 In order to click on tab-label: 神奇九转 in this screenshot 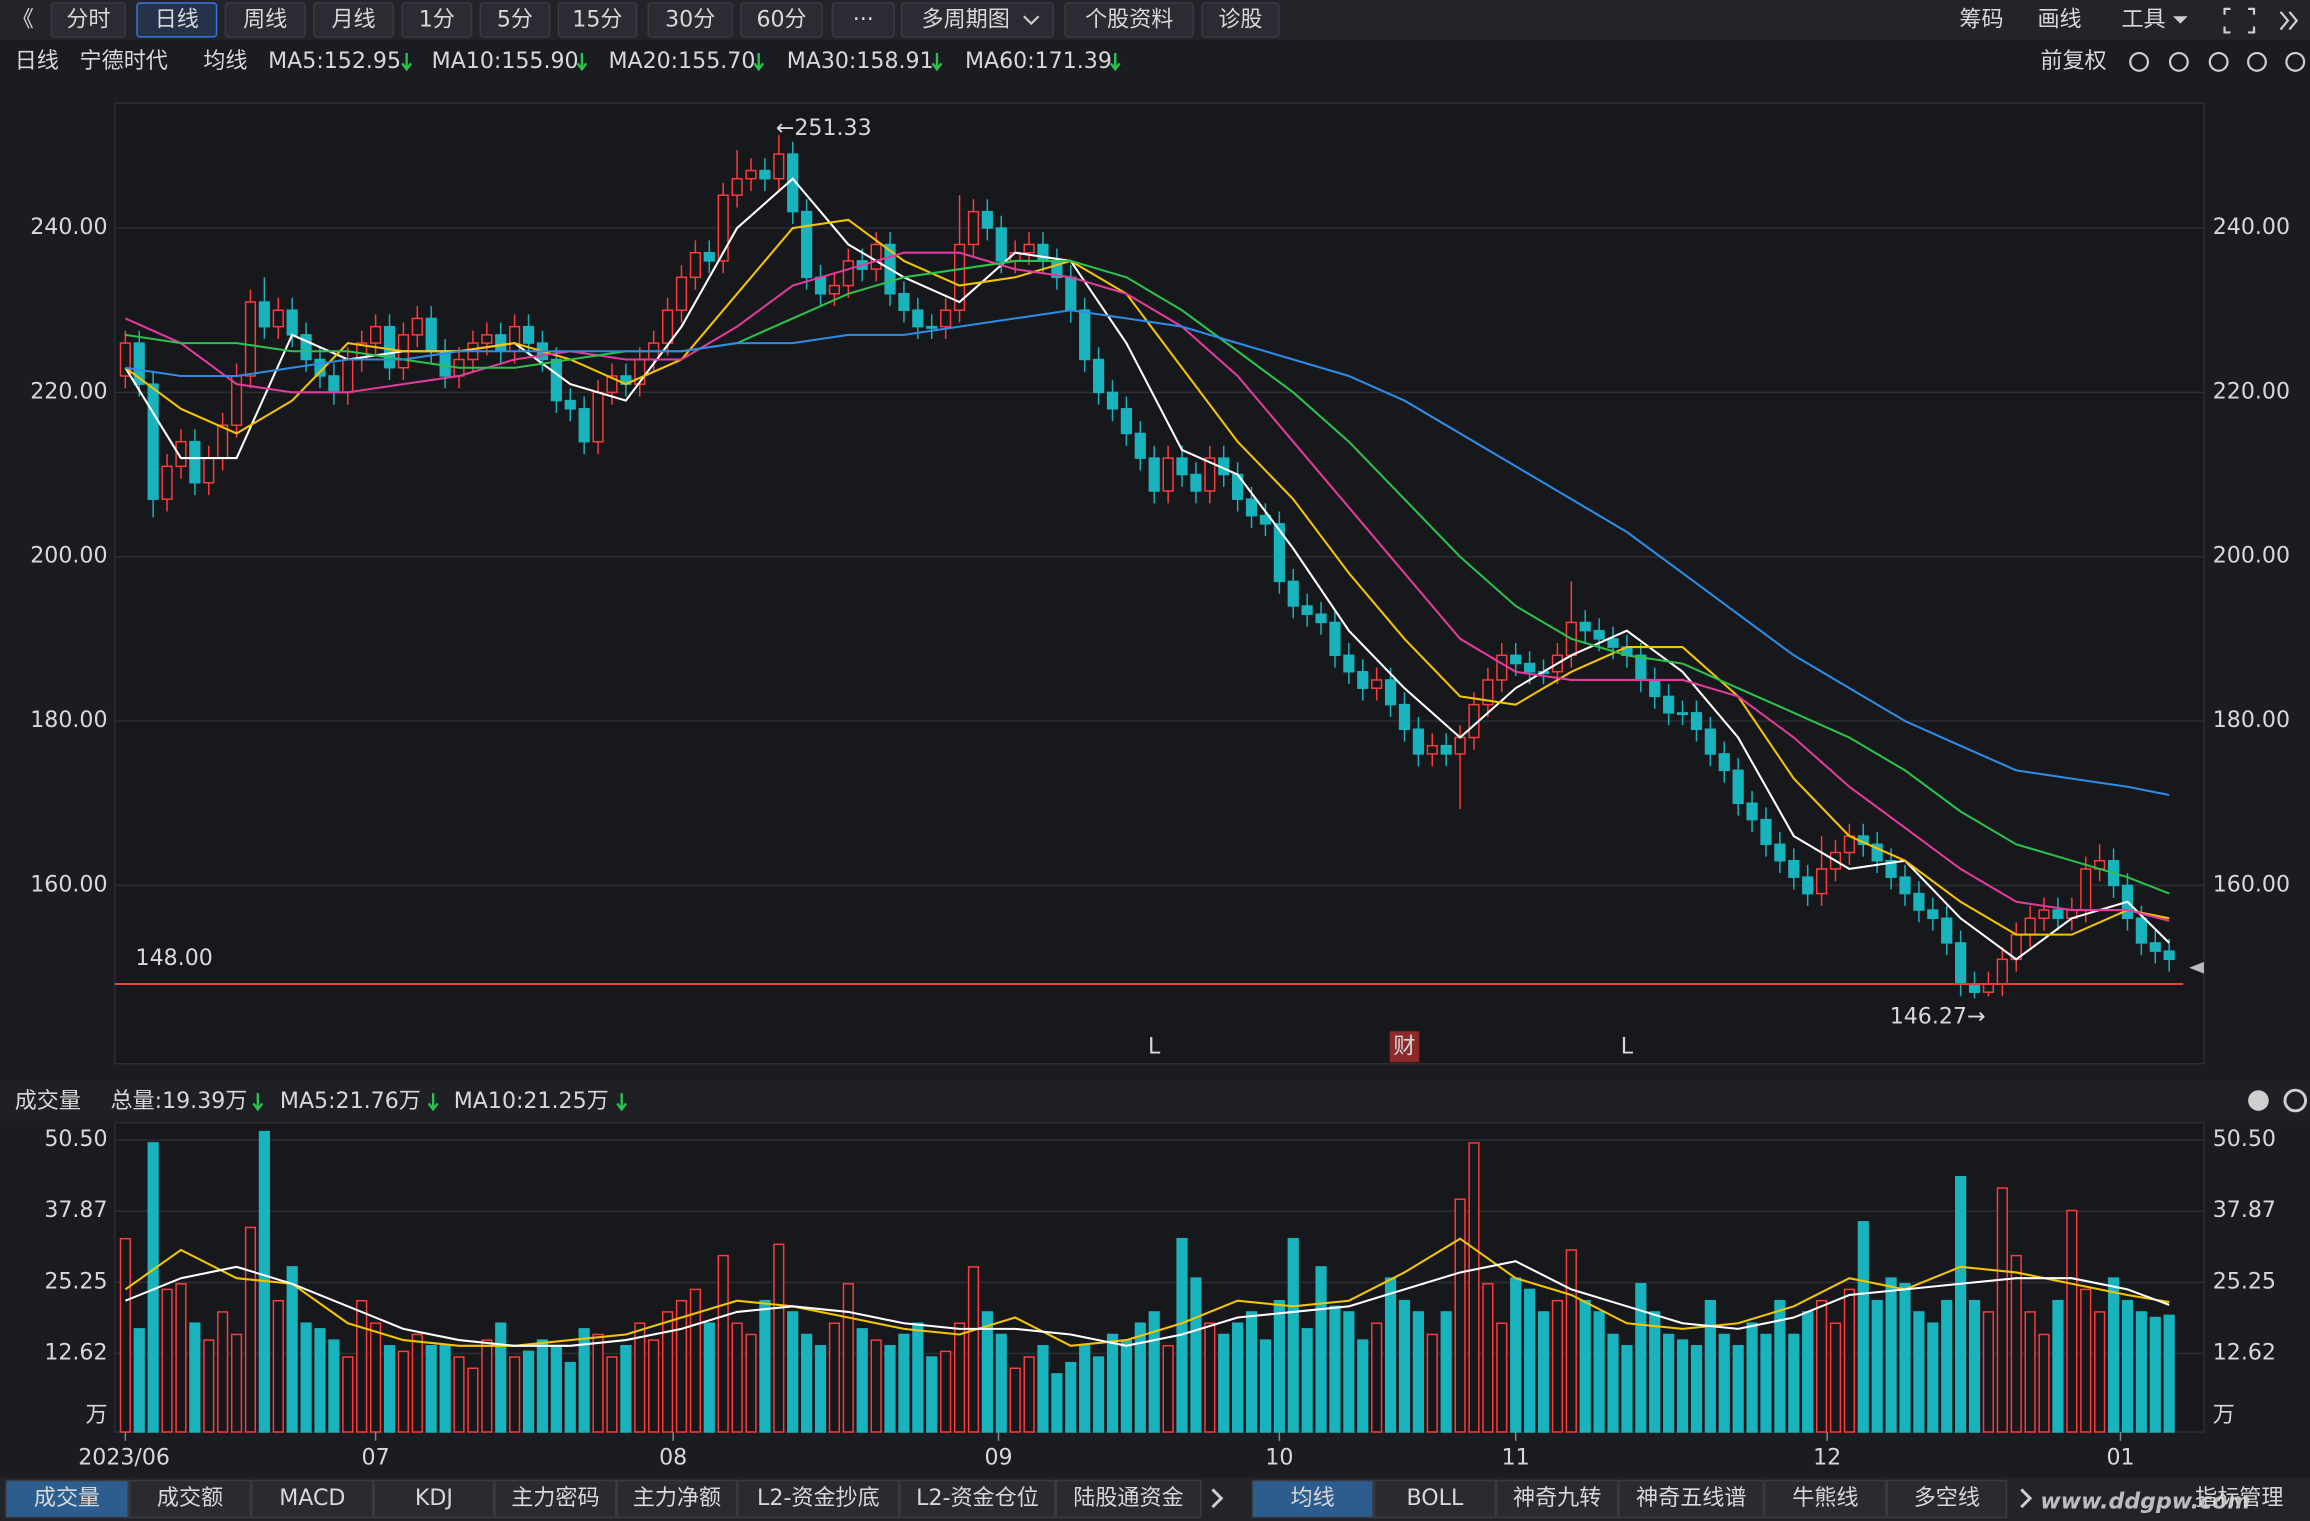, I will do `click(1557, 1498)`.